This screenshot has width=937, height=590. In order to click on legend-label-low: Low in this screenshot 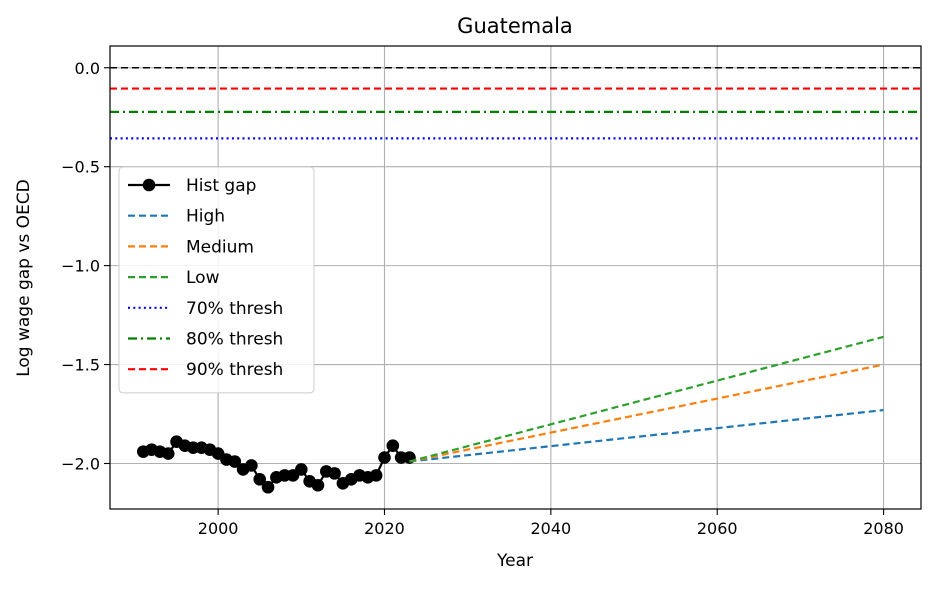, I will do `click(203, 278)`.